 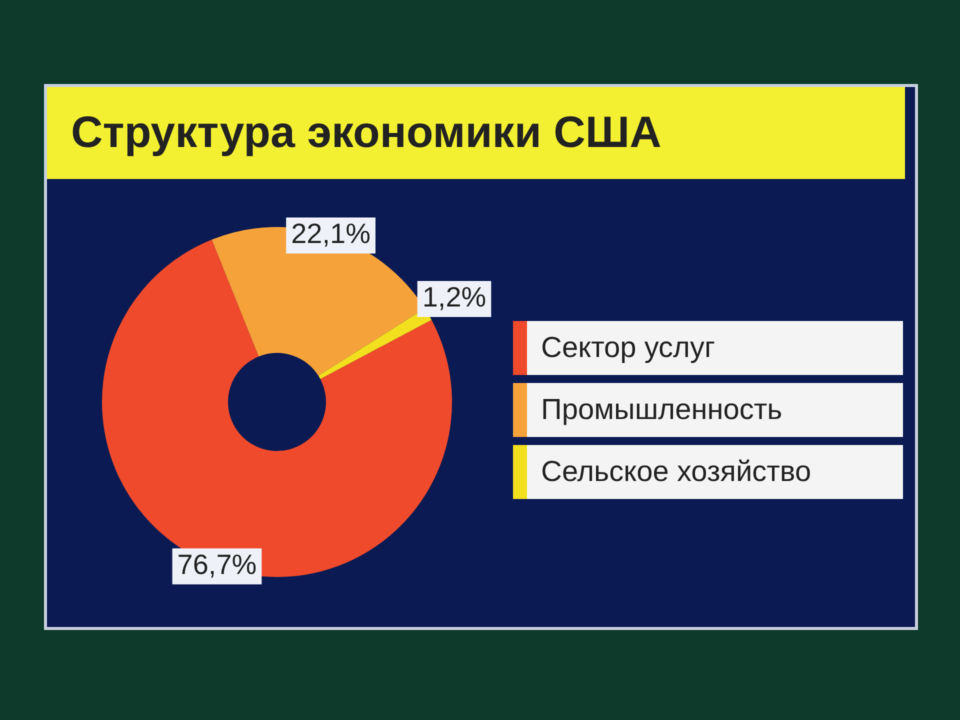 I want to click on data-label: 1,2%, so click(x=454, y=297).